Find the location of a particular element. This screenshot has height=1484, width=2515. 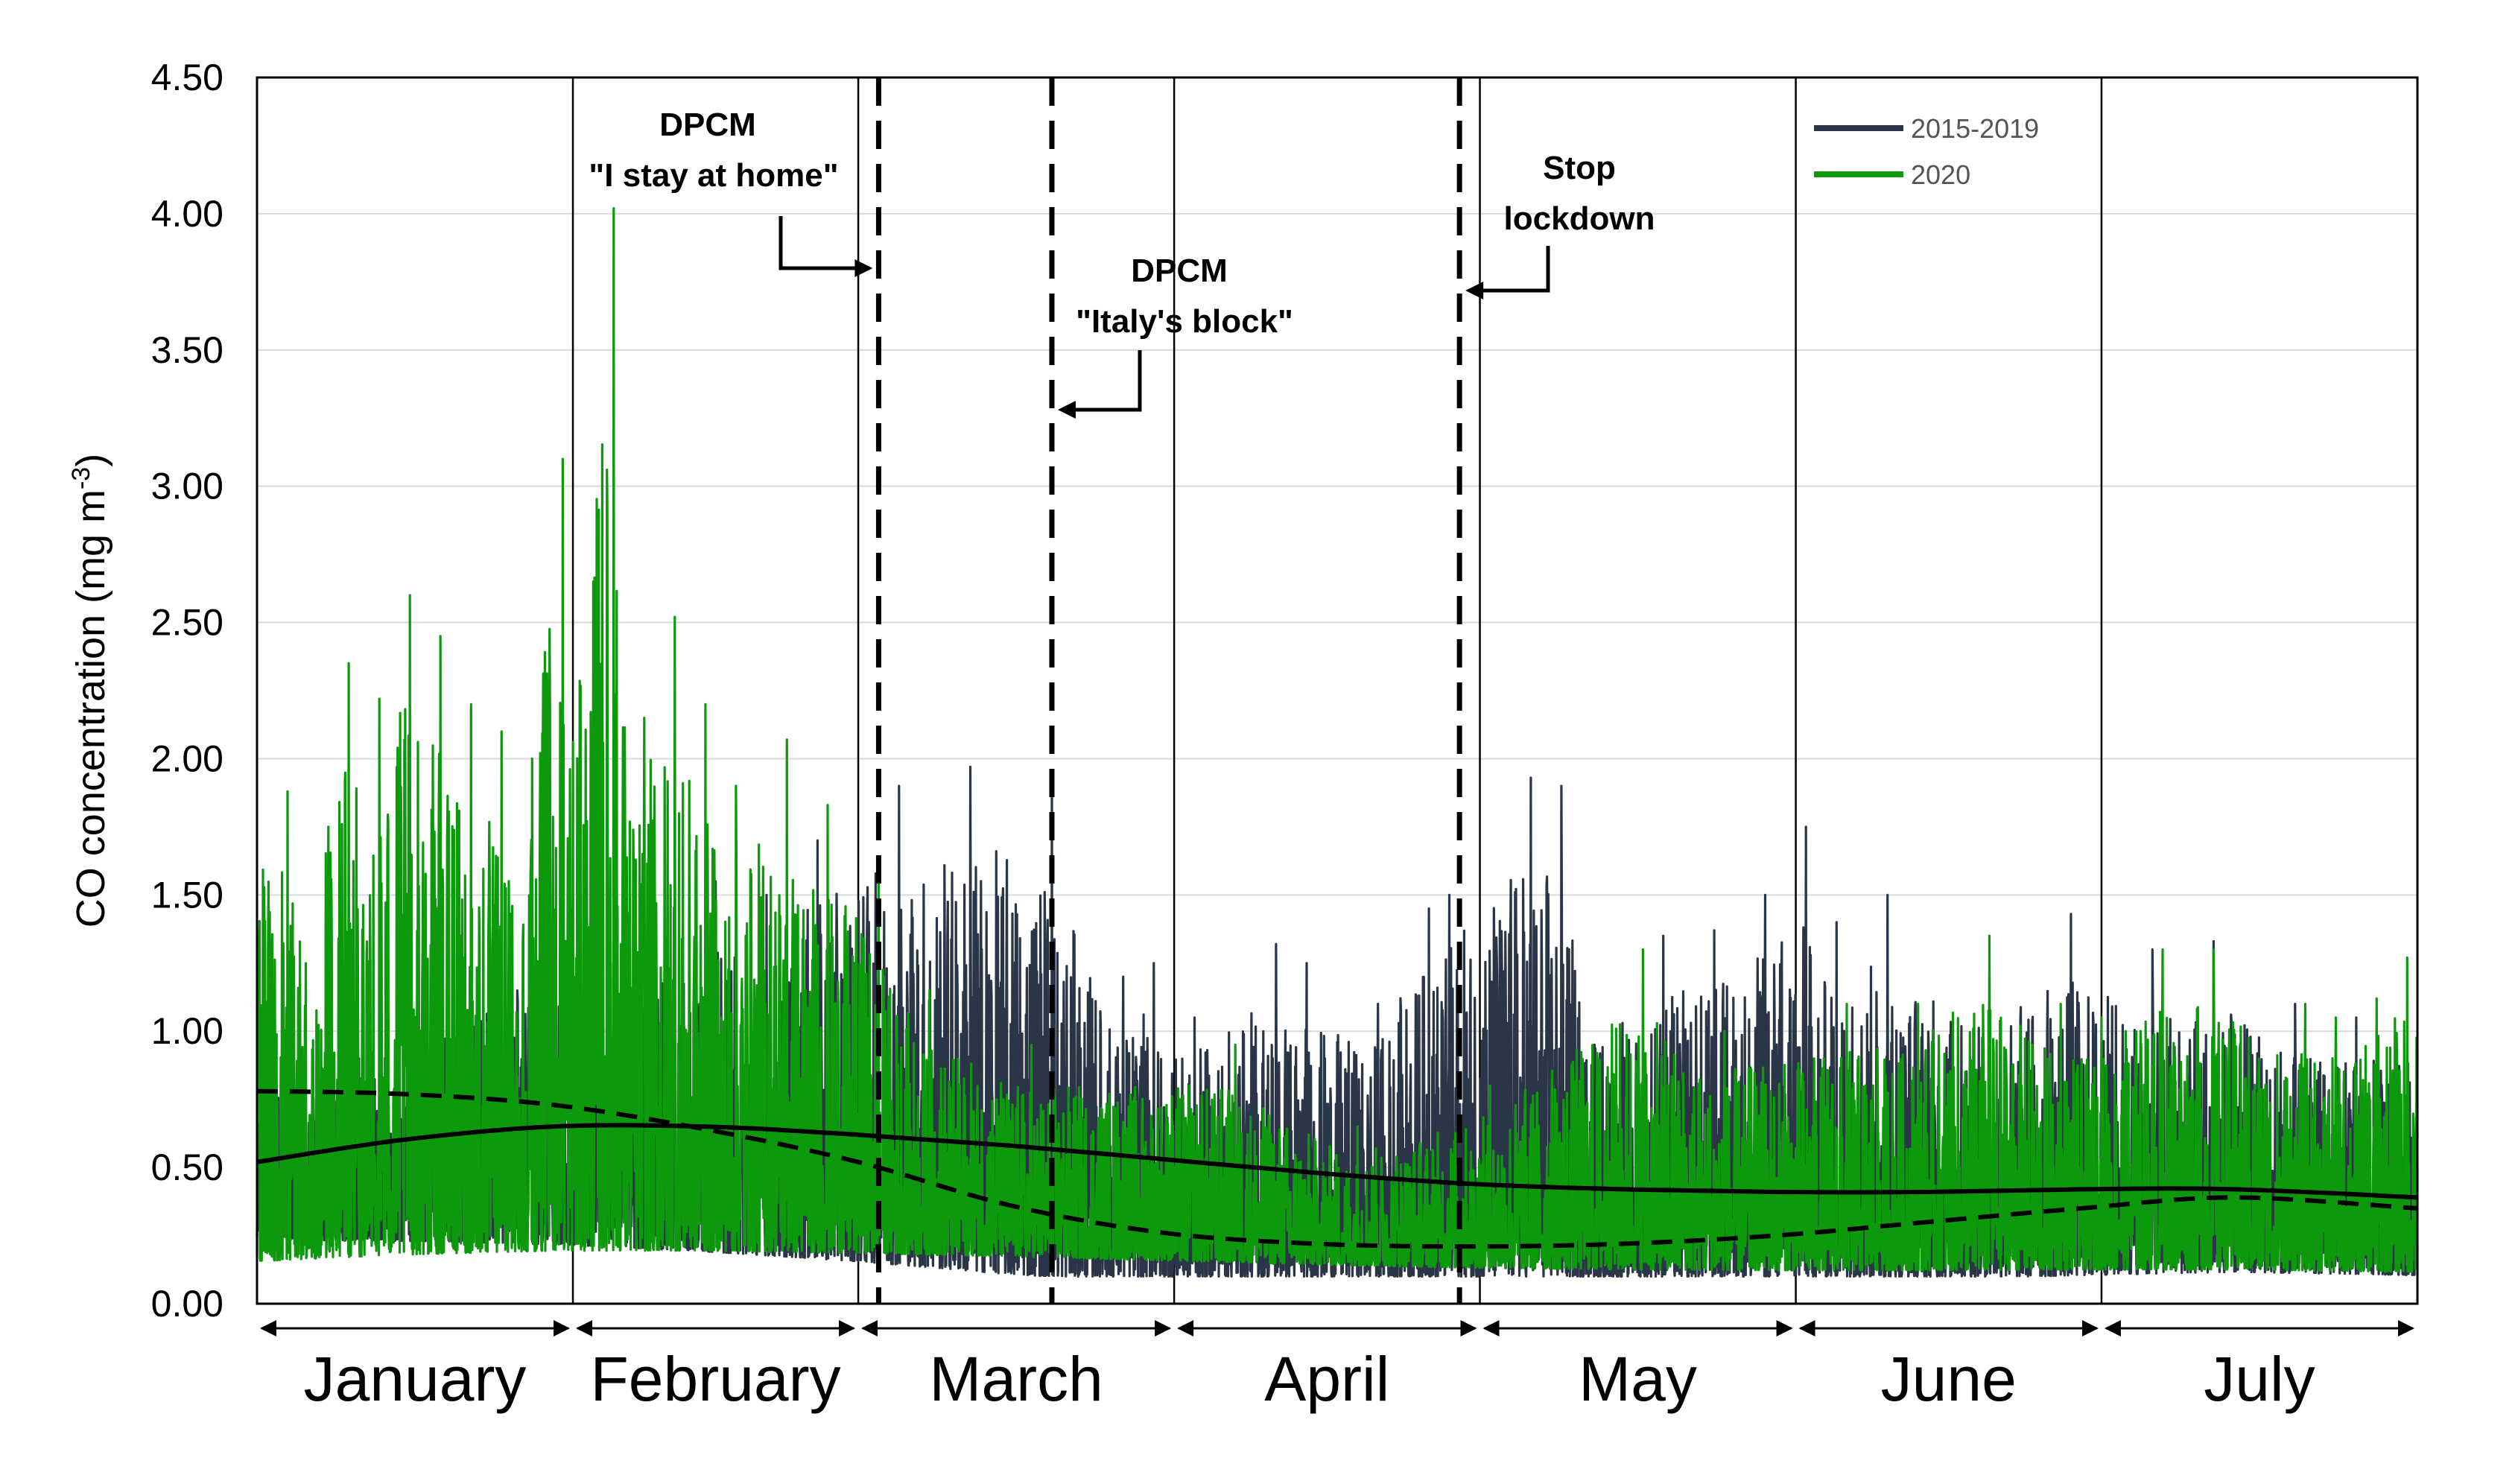

y-tick-label-4: 2.00 is located at coordinates (187, 759).